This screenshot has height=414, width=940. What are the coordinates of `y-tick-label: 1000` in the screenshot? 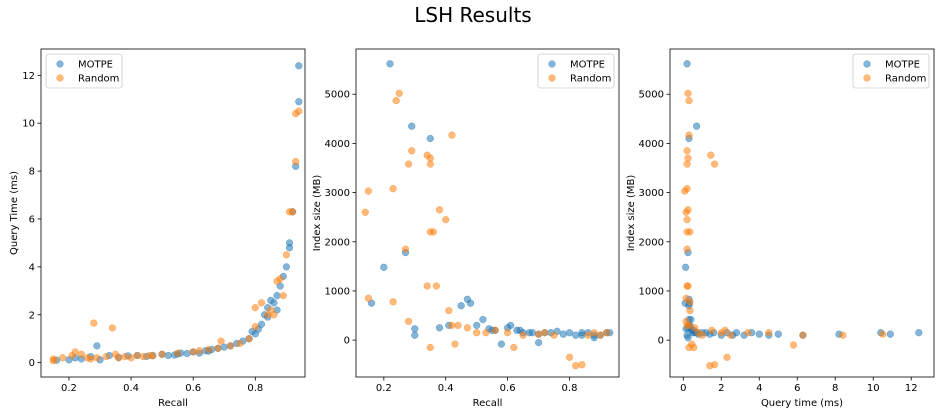 It's located at (651, 291).